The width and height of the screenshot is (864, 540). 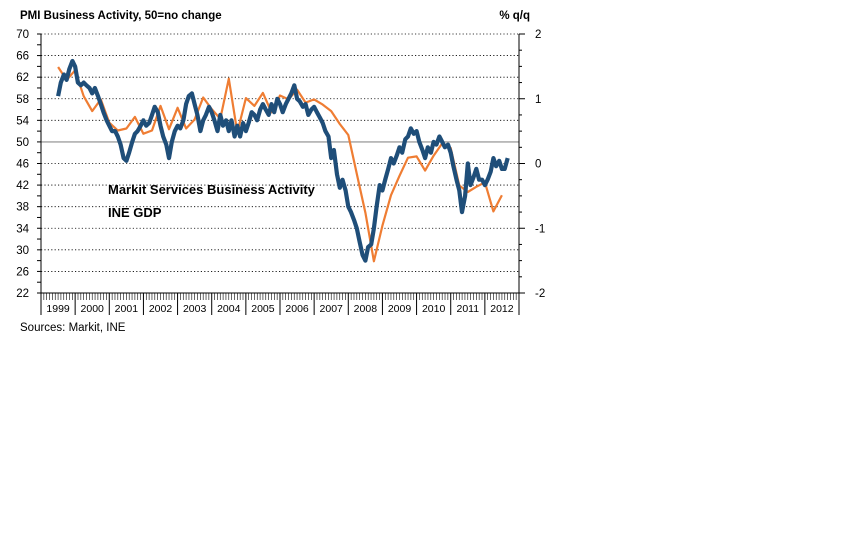 I want to click on right-tick-label: 2, so click(x=538, y=35).